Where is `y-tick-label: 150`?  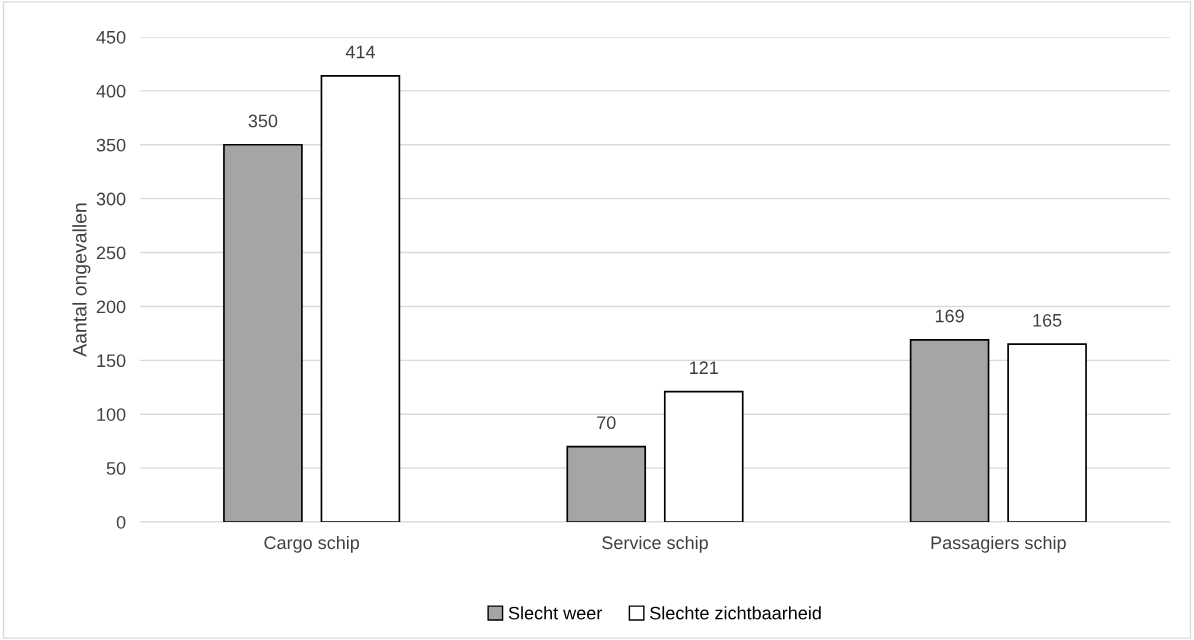
y-tick-label: 150 is located at coordinates (111, 361).